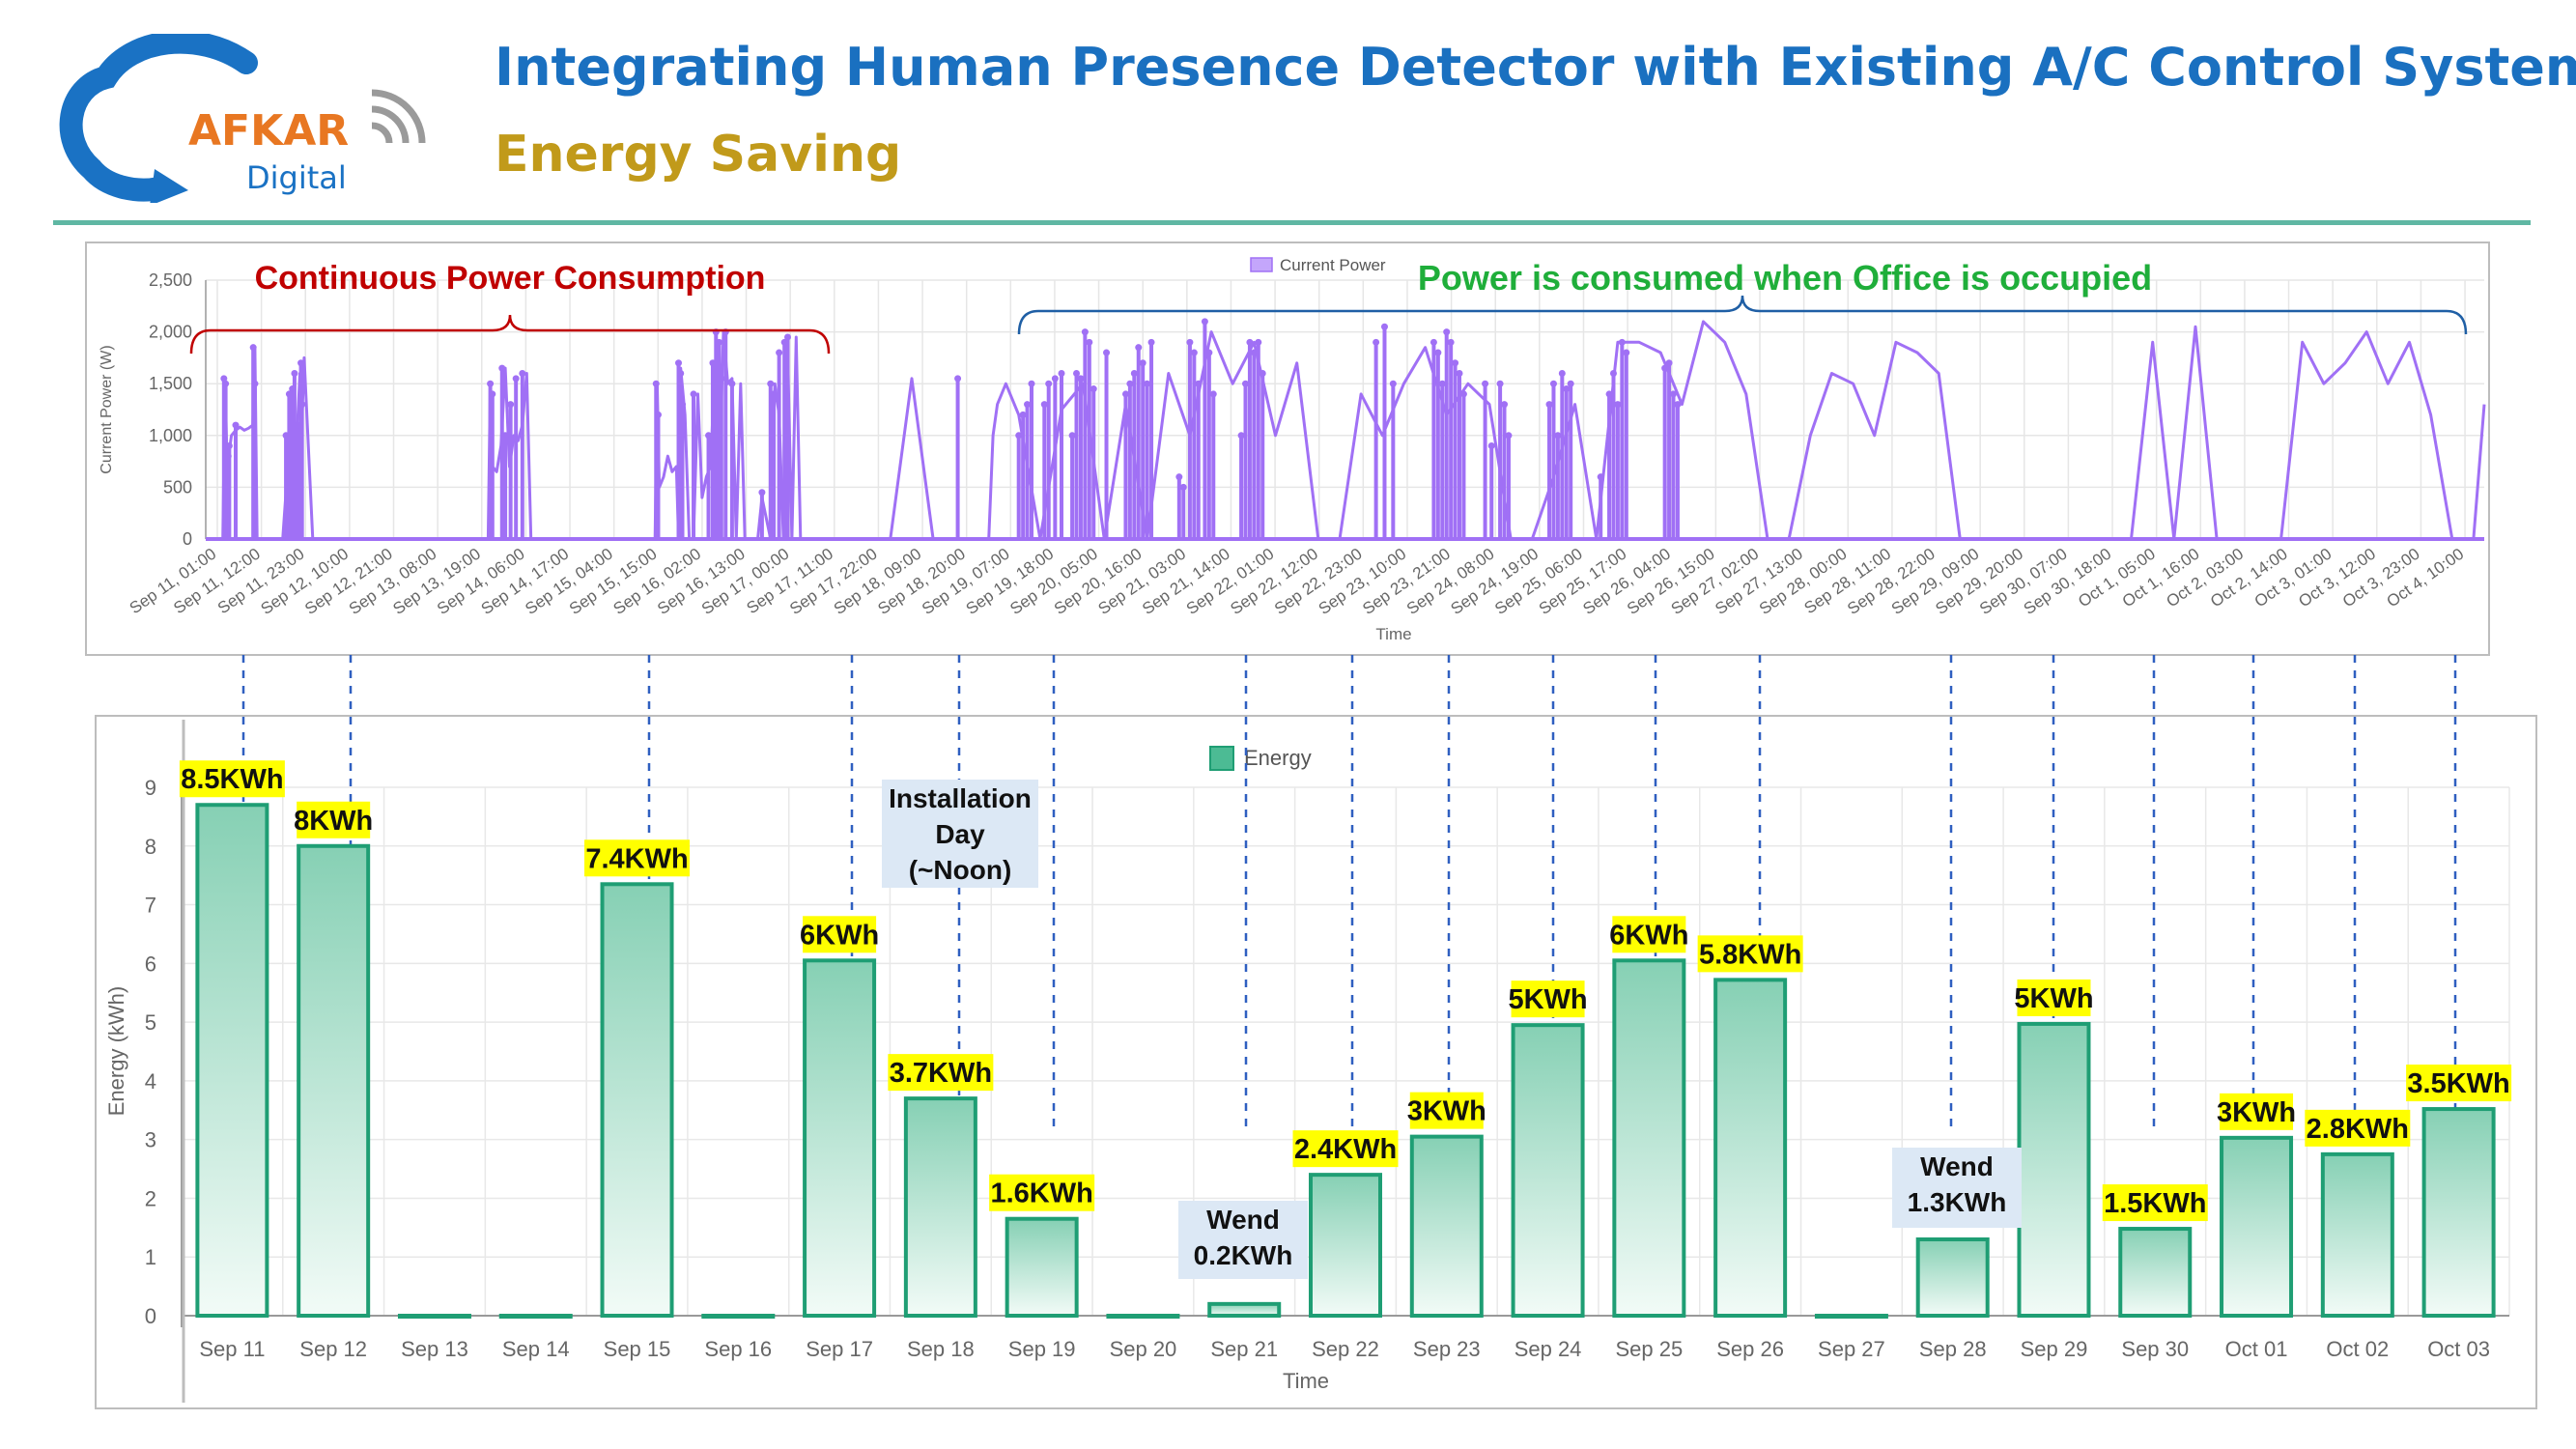 This screenshot has height=1449, width=2576. I want to click on data-label: 2.8KWh, so click(2358, 1129).